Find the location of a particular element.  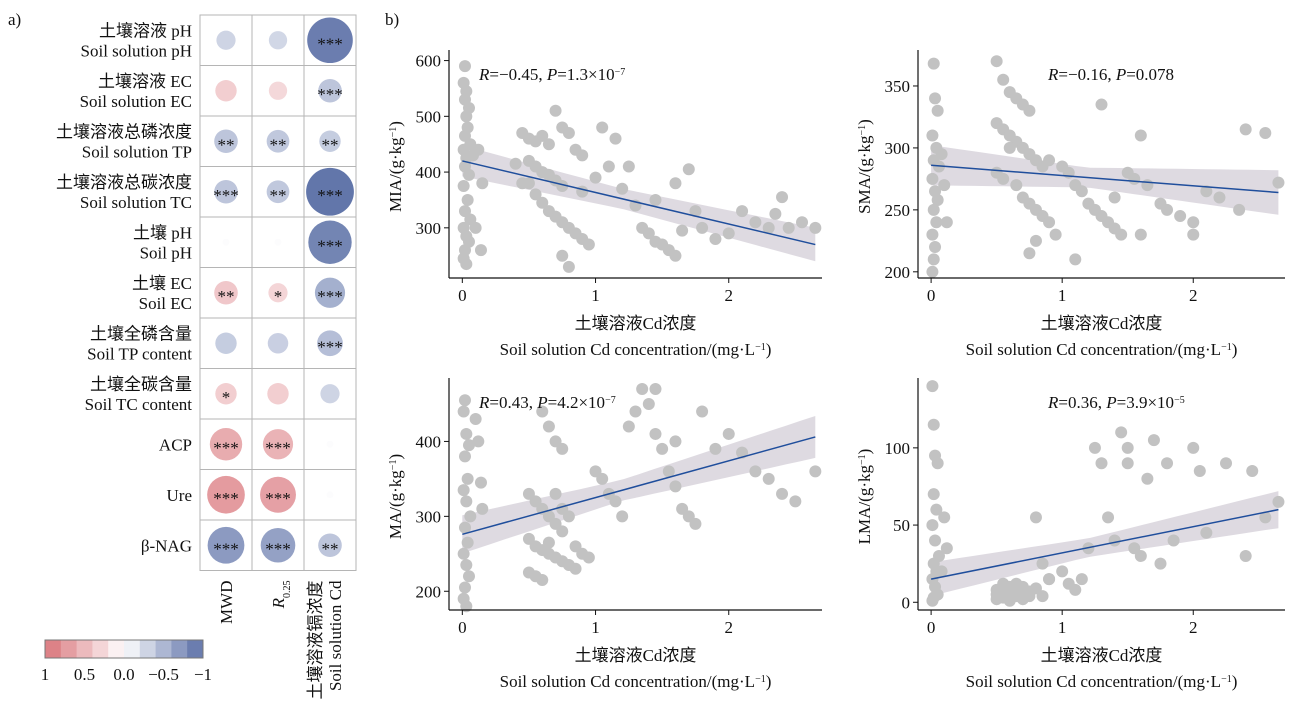

row-label: ACP is located at coordinates (175, 444).